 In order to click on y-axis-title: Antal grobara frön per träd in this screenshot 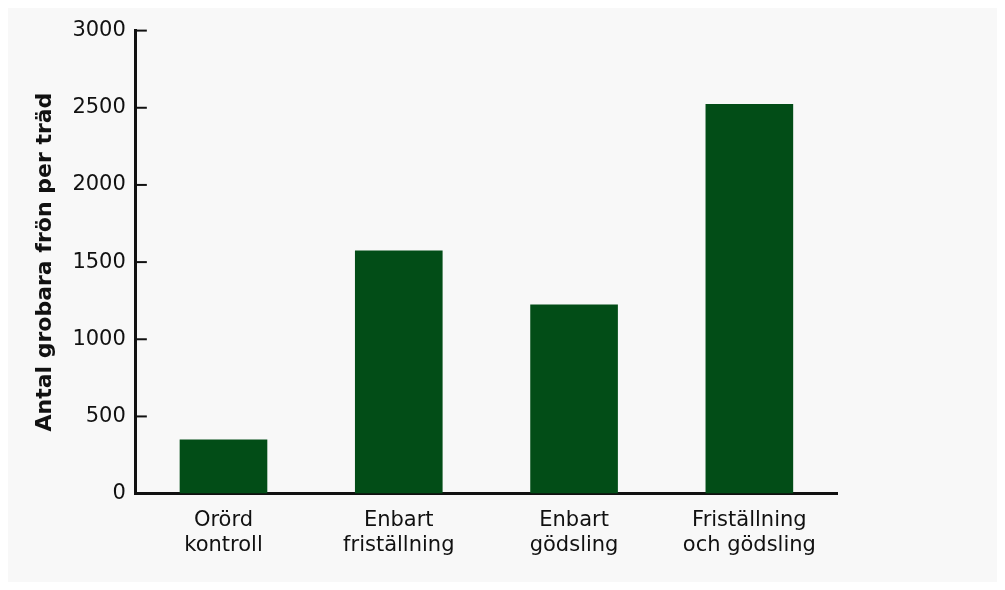, I will do `click(43, 262)`.